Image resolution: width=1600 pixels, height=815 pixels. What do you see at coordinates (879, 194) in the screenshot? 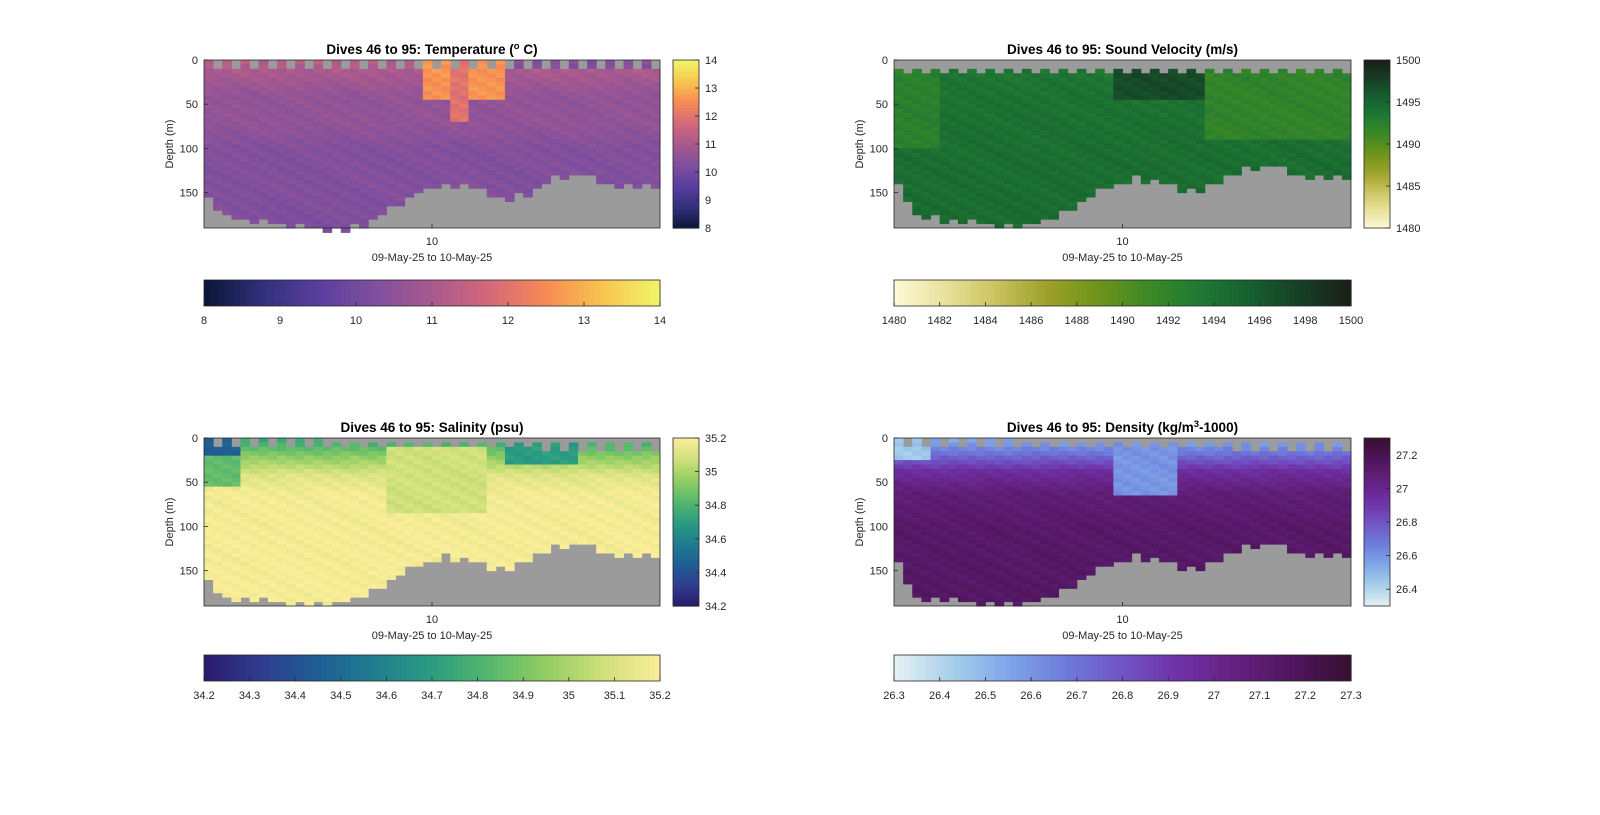
I see `y-tick-label: 150` at bounding box center [879, 194].